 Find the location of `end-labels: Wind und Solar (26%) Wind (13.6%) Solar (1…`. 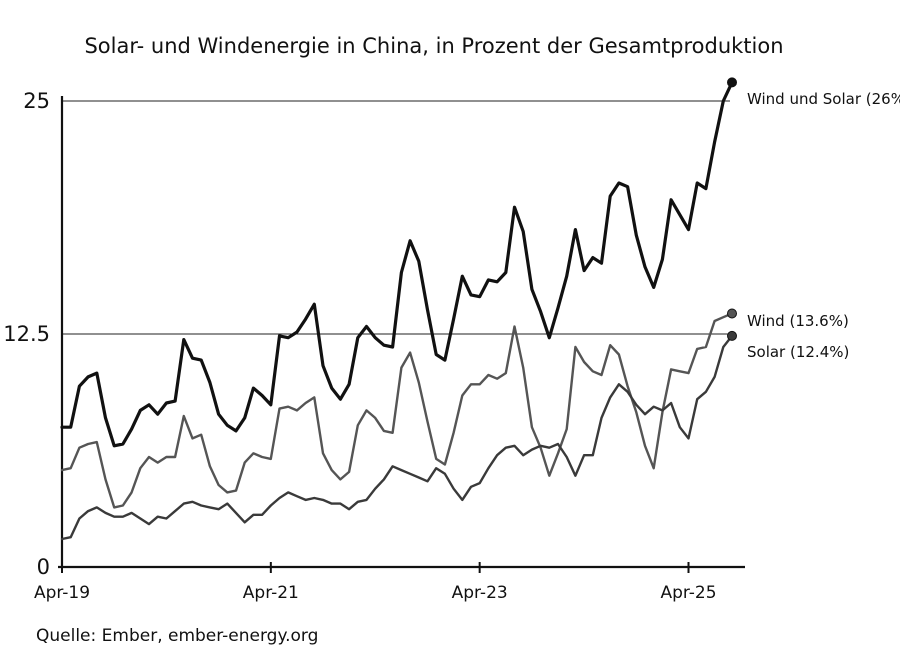

end-labels: Wind und Solar (26%) Wind (13.6%) Solar (1… is located at coordinates (823, 225).